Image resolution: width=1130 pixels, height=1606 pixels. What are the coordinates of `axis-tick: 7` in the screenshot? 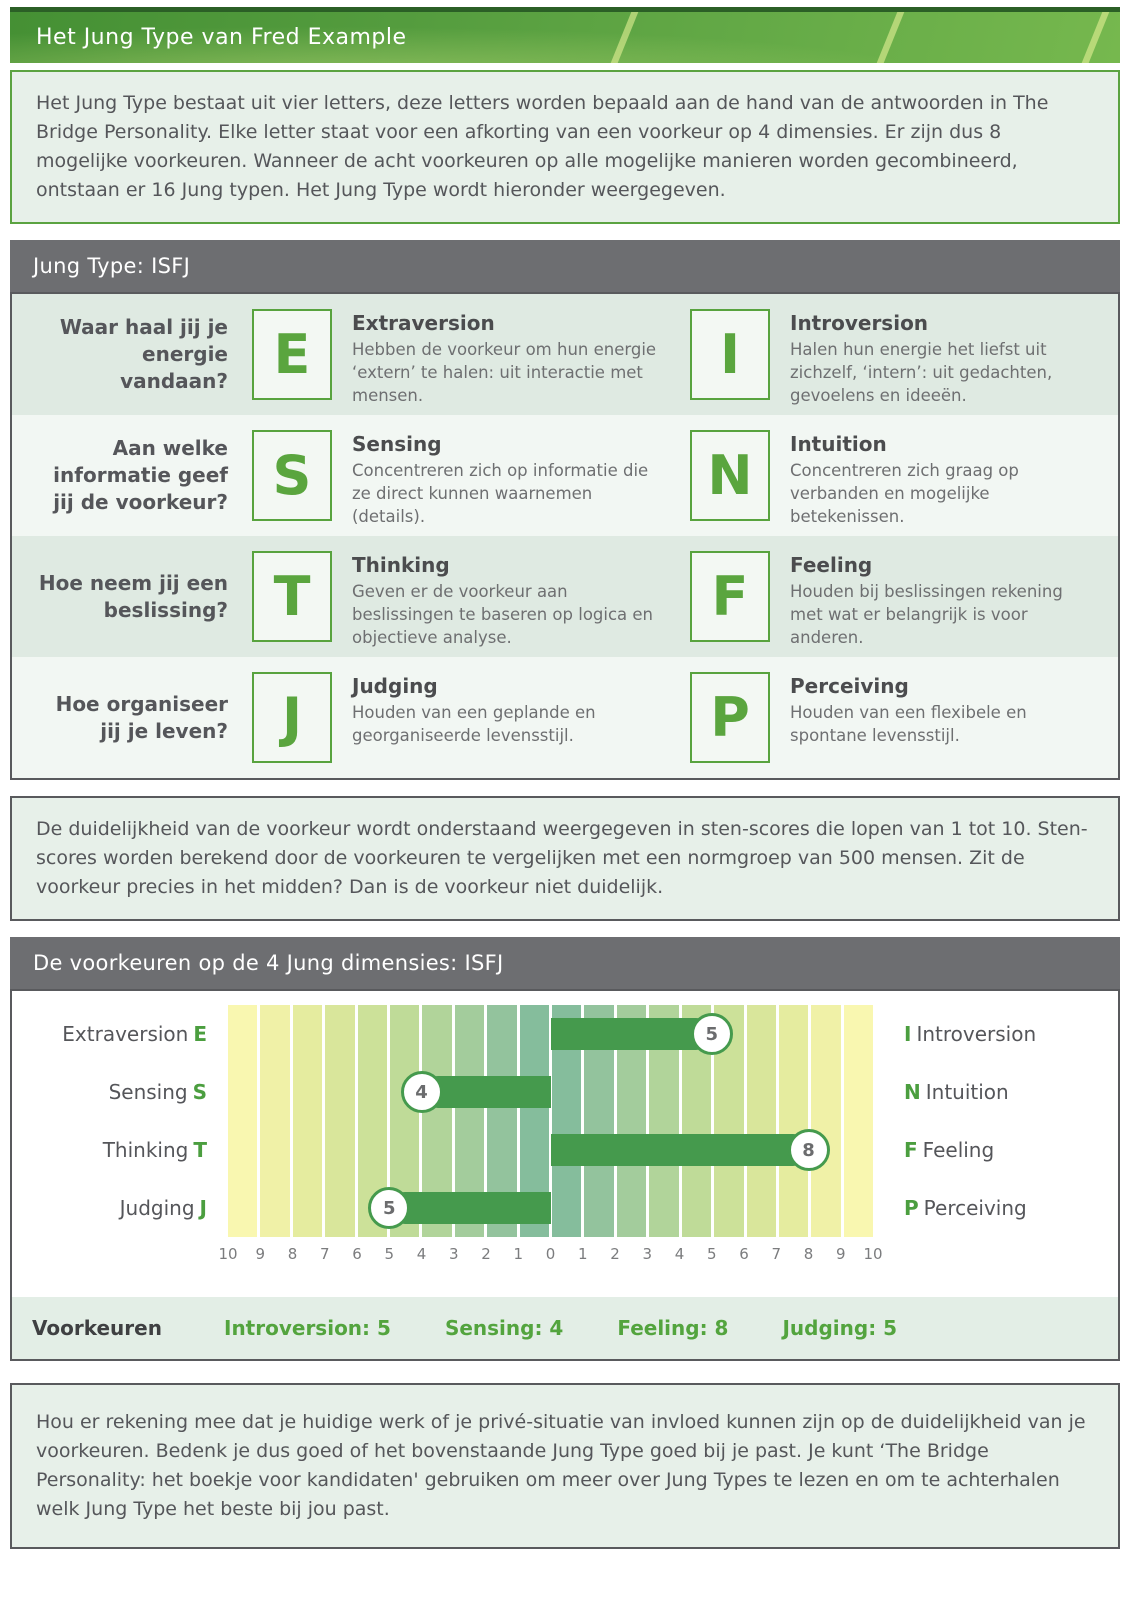 It's located at (776, 1254).